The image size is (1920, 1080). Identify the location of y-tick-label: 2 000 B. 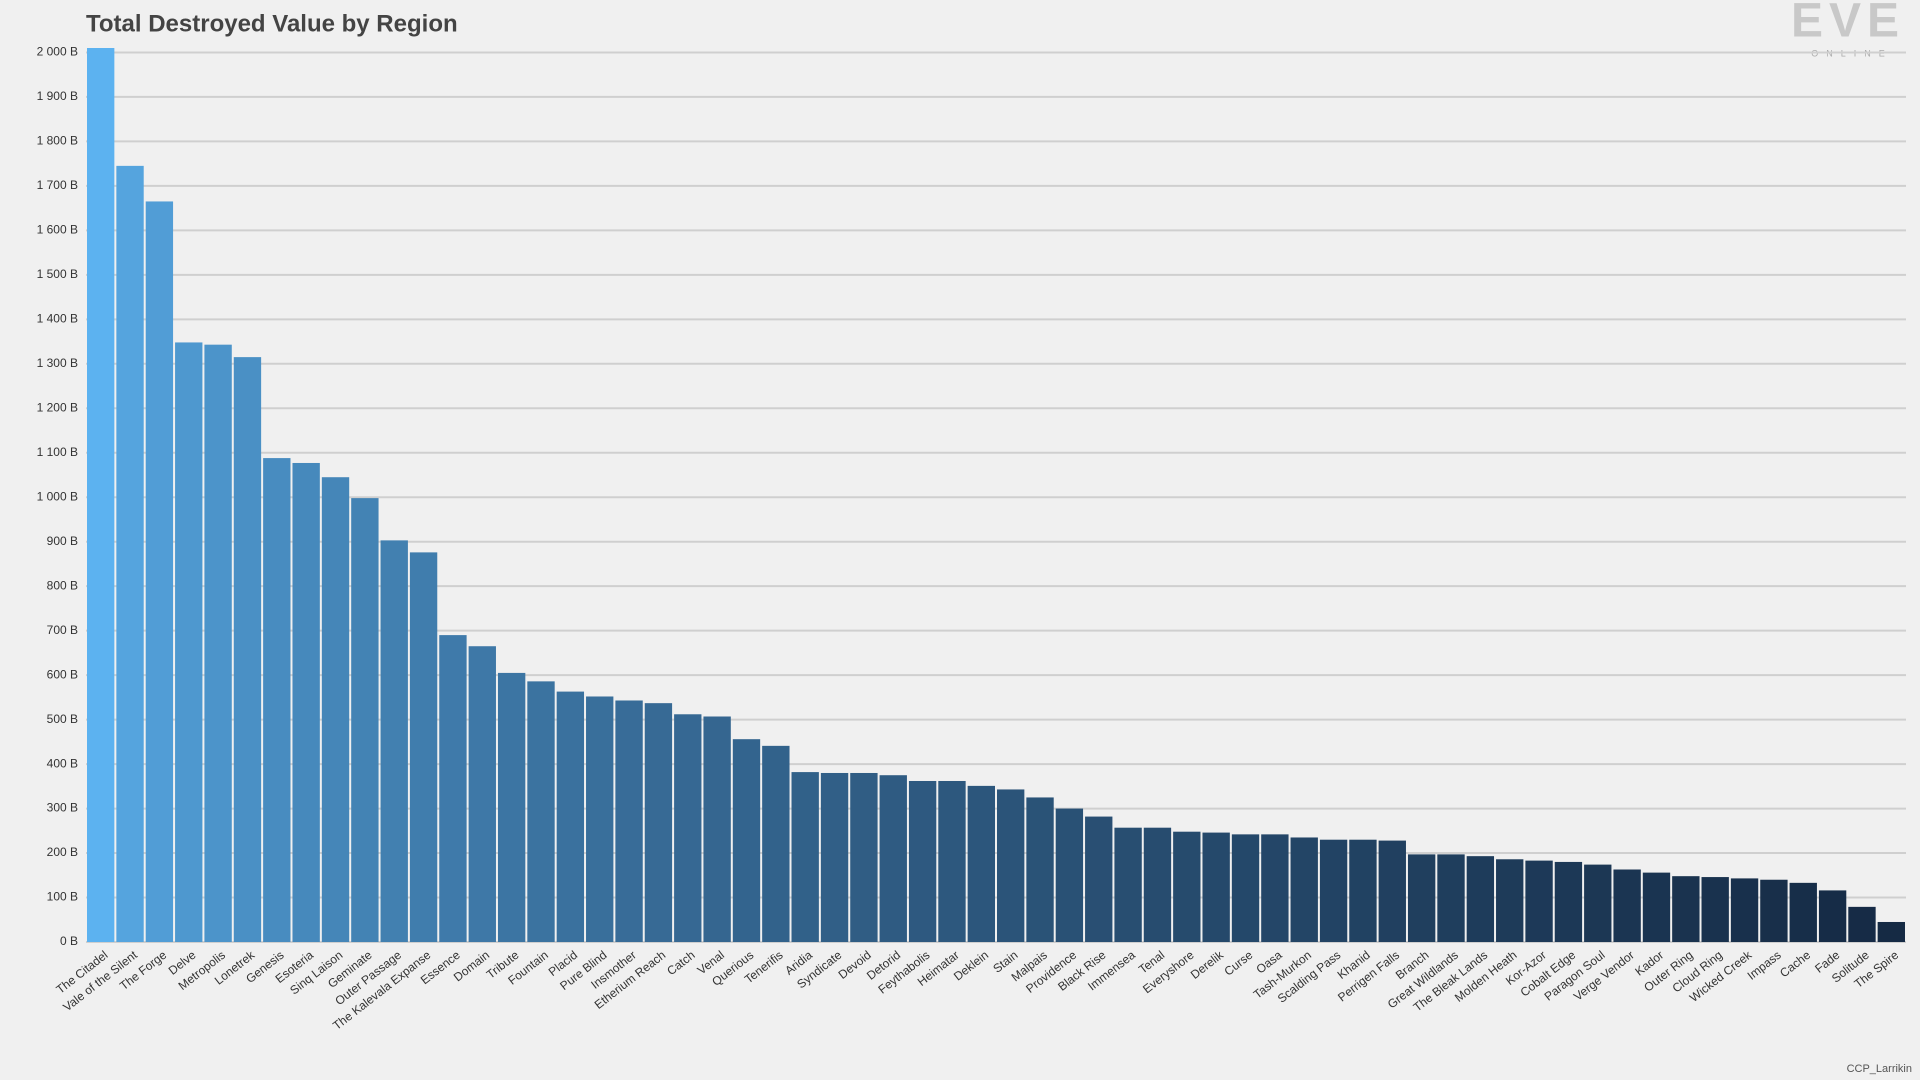
(57, 52).